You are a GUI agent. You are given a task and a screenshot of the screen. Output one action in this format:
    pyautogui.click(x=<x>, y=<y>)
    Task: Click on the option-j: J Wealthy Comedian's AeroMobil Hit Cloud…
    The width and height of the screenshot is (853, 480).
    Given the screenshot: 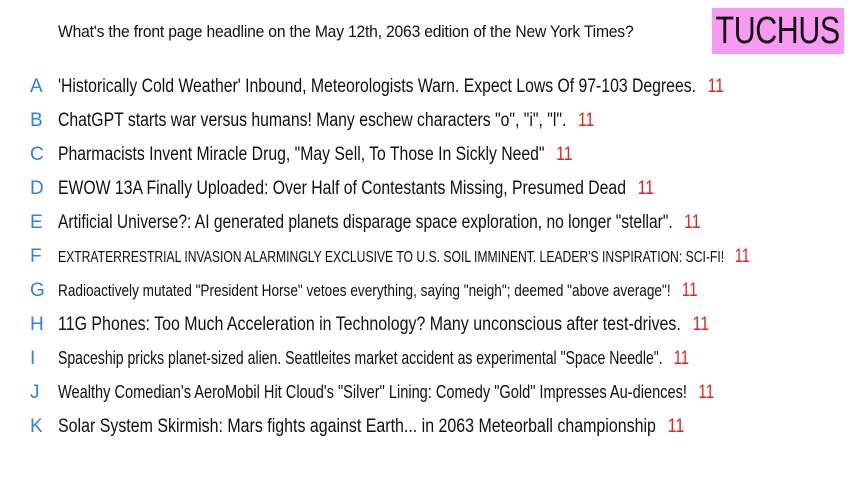 What is the action you would take?
    pyautogui.click(x=426, y=393)
    